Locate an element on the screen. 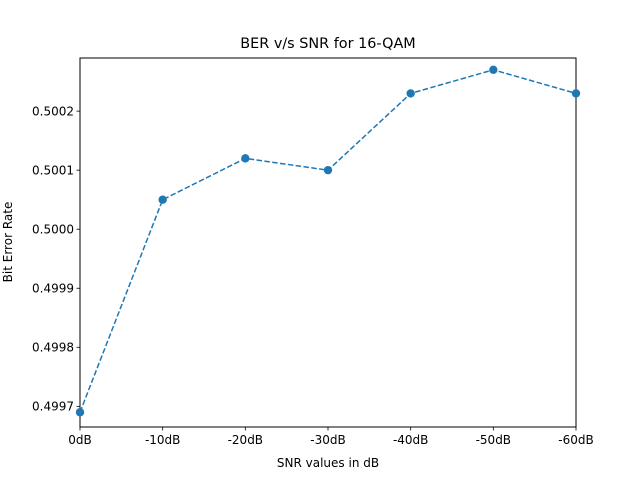 The image size is (640, 480). y-axis: 0.4997 0.4998 0.4999 0.5000 0.5001 0.5002 is located at coordinates (56, 259).